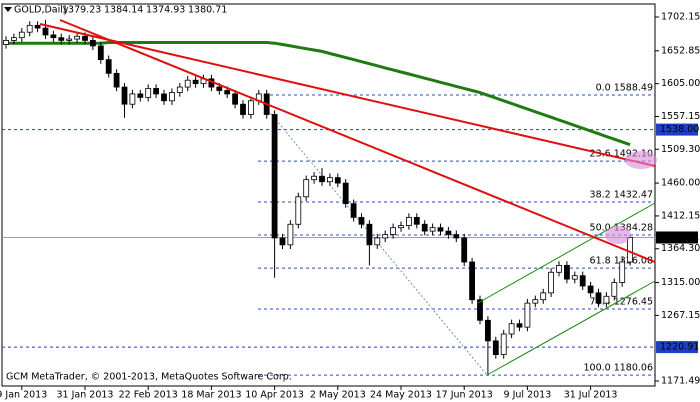  Describe the element at coordinates (528, 395) in the screenshot. I see `x-tick-label: 9 Jul 2013` at that location.